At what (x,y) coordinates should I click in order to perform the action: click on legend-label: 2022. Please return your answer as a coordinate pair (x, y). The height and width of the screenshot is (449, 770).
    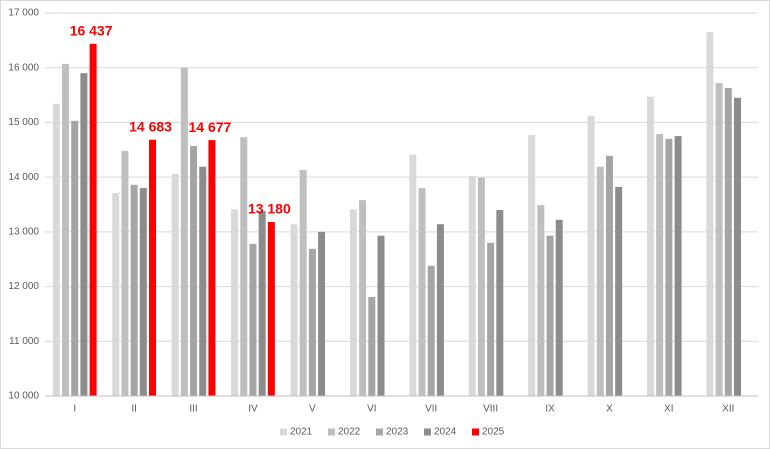
    Looking at the image, I should click on (349, 432).